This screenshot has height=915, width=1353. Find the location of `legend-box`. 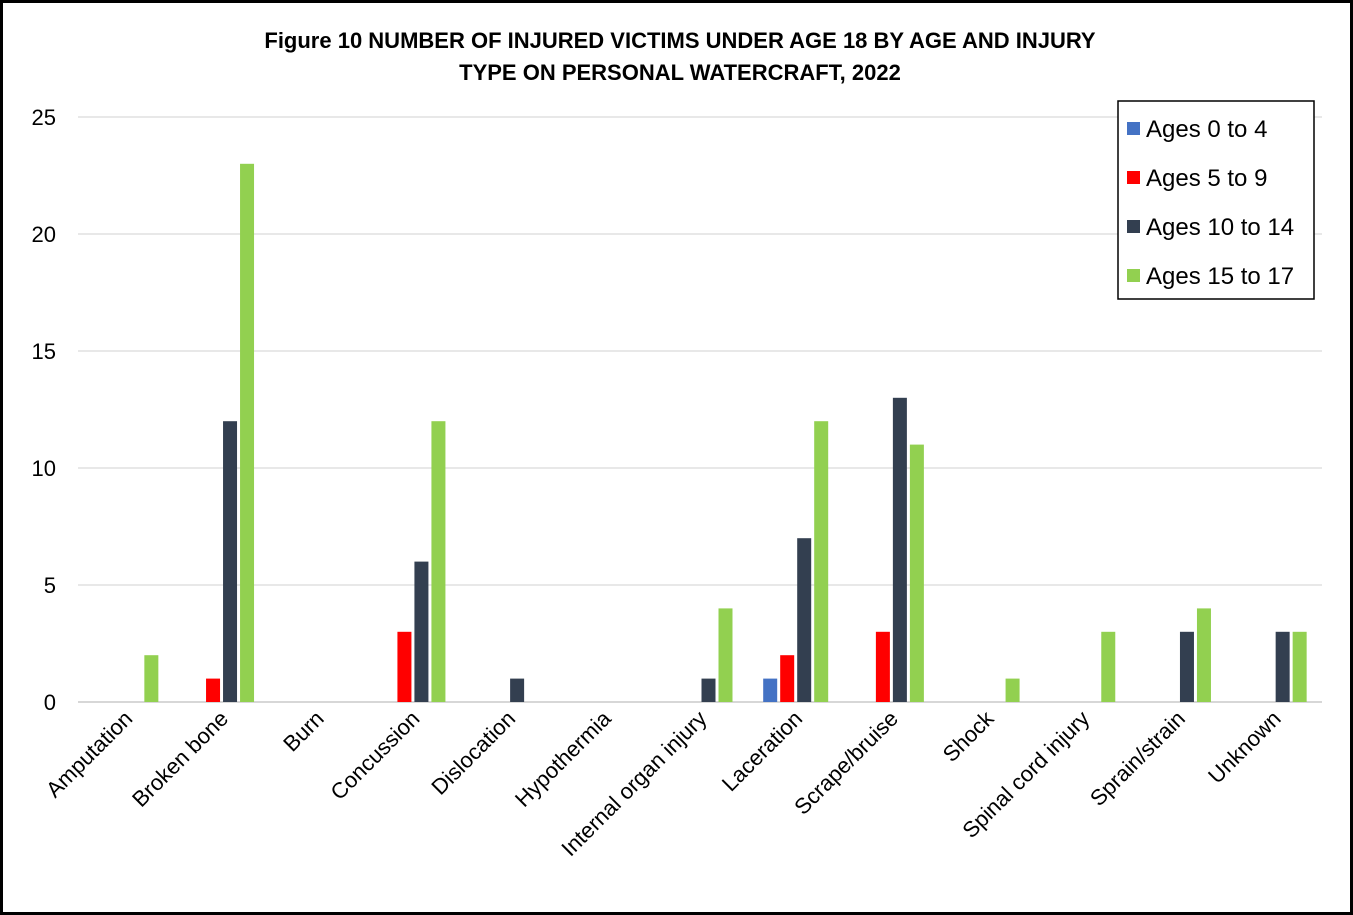

legend-box is located at coordinates (1216, 200).